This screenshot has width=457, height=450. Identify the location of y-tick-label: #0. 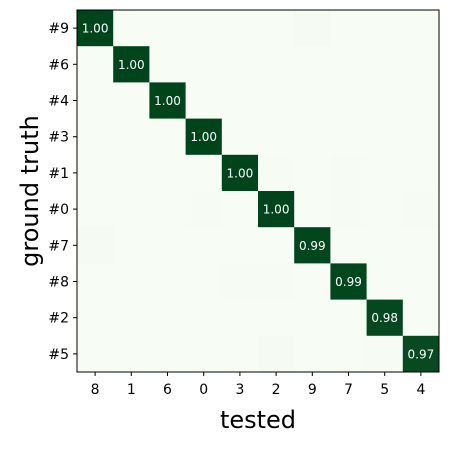
(58, 210).